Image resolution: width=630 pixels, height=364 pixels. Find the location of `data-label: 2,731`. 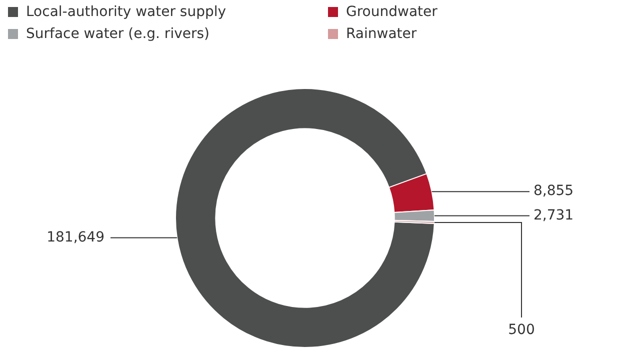

data-label: 2,731 is located at coordinates (554, 215).